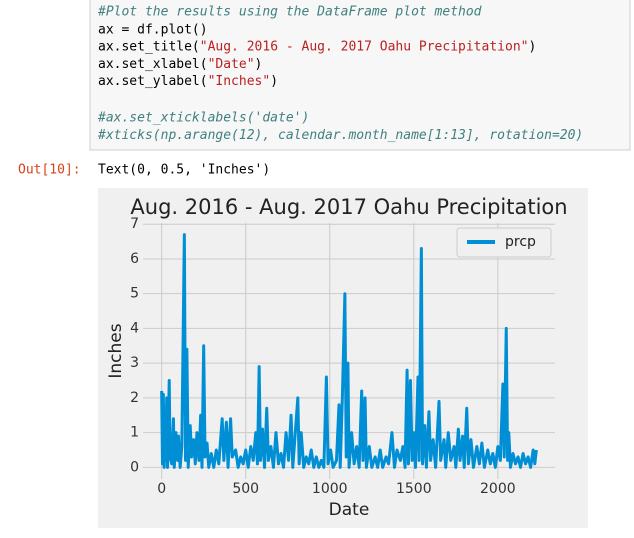 This screenshot has height=538, width=634. What do you see at coordinates (330, 489) in the screenshot?
I see `x-tick-label: 1000` at bounding box center [330, 489].